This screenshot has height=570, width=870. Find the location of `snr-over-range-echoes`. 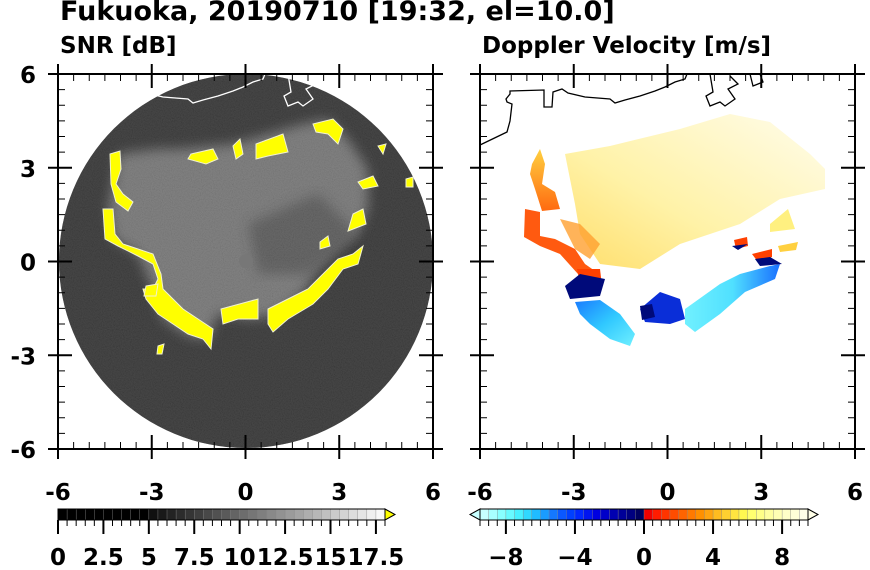

snr-over-range-echoes is located at coordinates (258, 236).